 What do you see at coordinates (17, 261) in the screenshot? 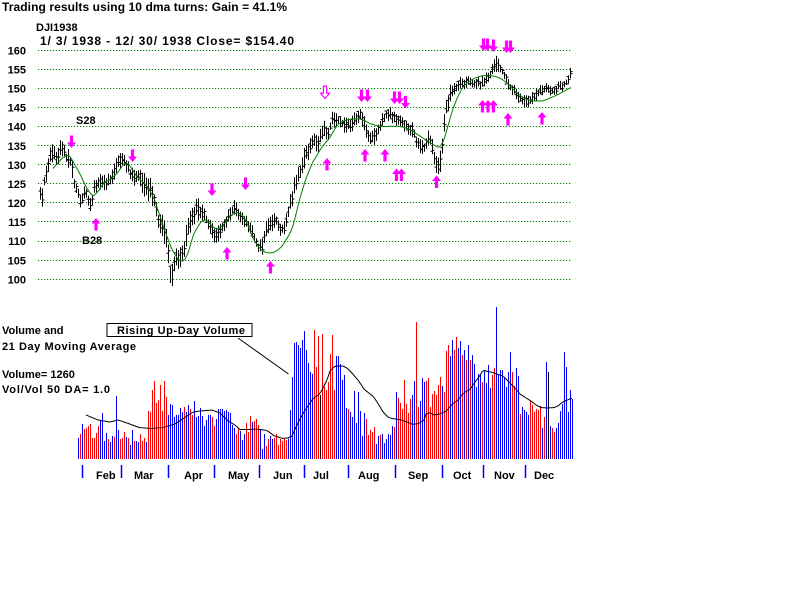
I see `svg-text: 105` at bounding box center [17, 261].